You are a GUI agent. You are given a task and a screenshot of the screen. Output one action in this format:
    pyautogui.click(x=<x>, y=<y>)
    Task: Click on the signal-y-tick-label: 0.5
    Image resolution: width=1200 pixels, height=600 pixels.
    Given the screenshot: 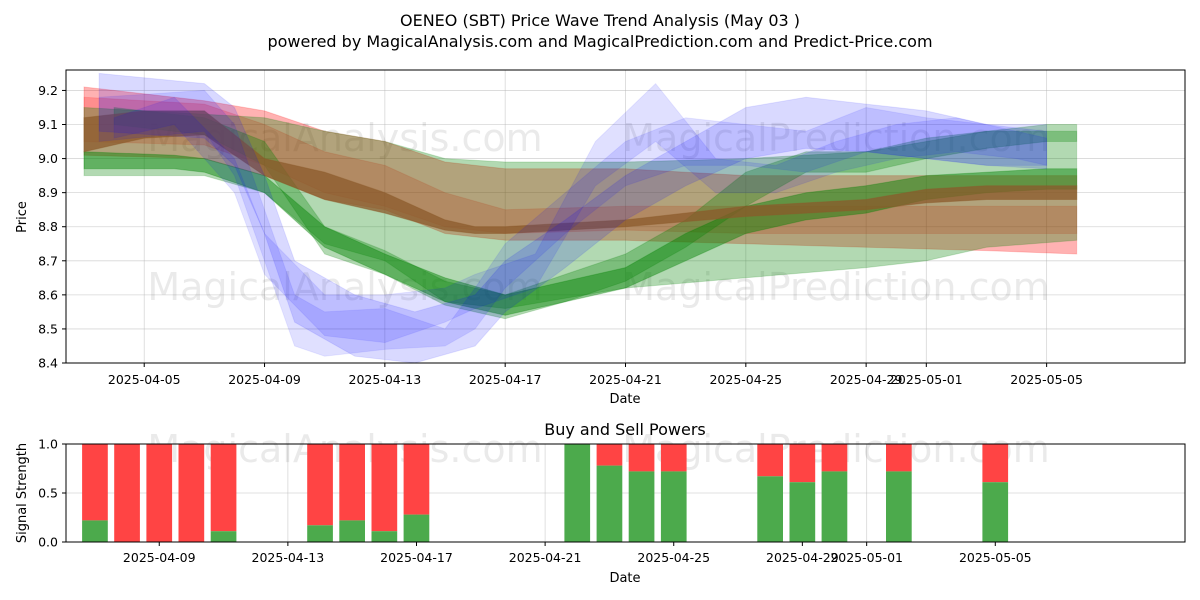 What is the action you would take?
    pyautogui.click(x=48, y=493)
    